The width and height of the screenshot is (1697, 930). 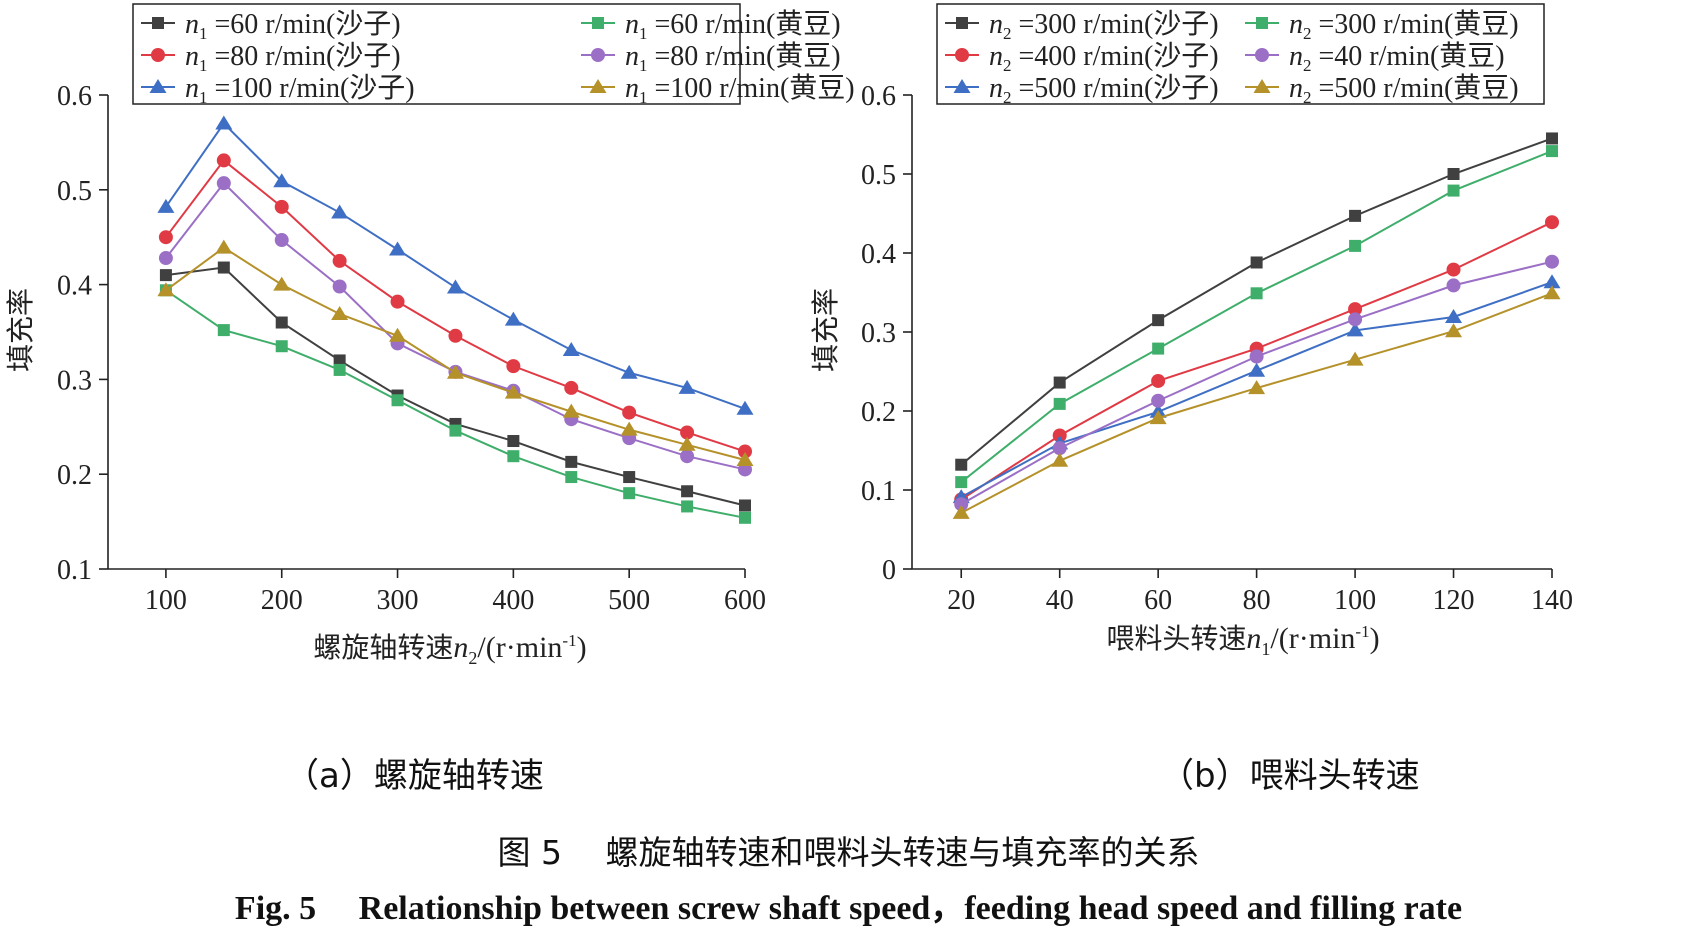 What do you see at coordinates (293, 58) in the screenshot?
I see `legend-label: n1 =80 r/min(沙子)` at bounding box center [293, 58].